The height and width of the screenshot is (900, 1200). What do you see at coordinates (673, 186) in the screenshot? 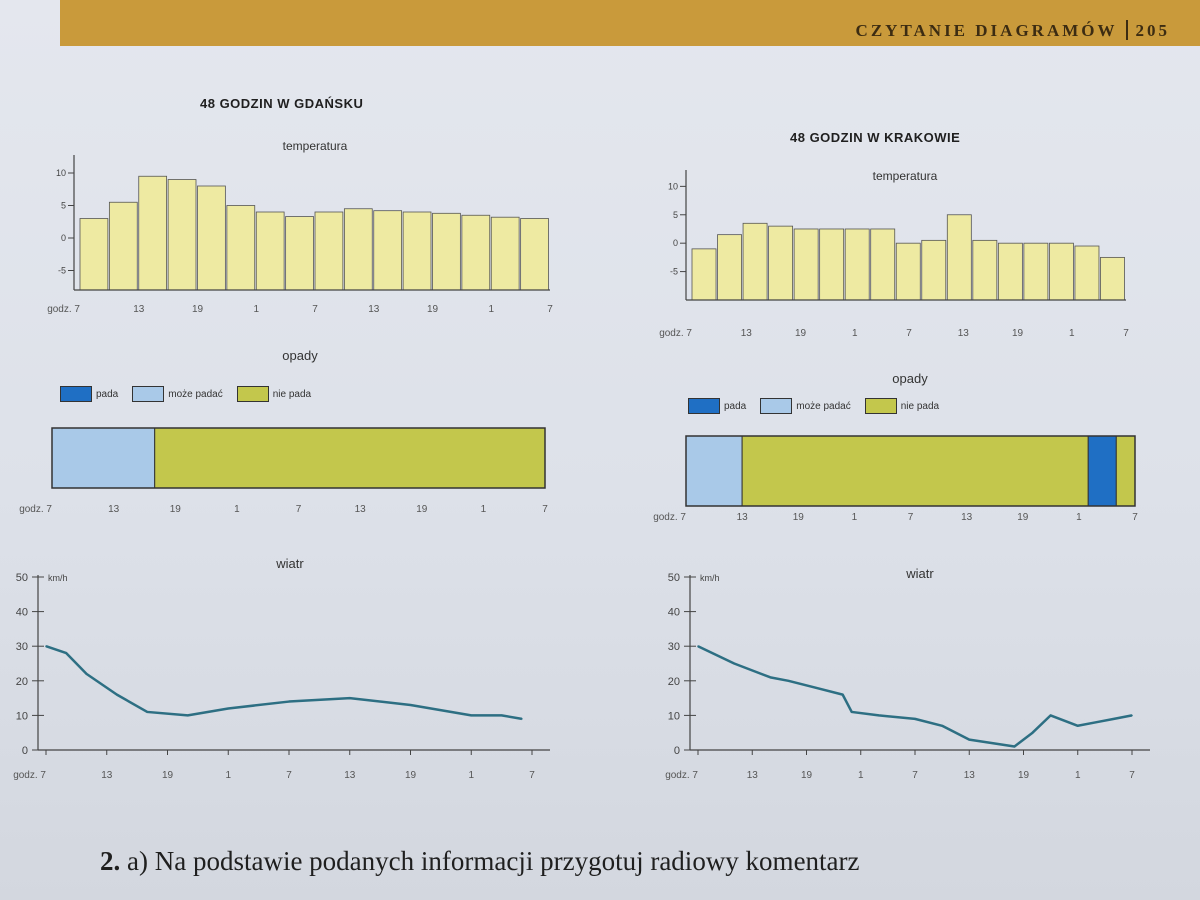
I see `krakow-temp-y-tick-label: 10` at bounding box center [673, 186].